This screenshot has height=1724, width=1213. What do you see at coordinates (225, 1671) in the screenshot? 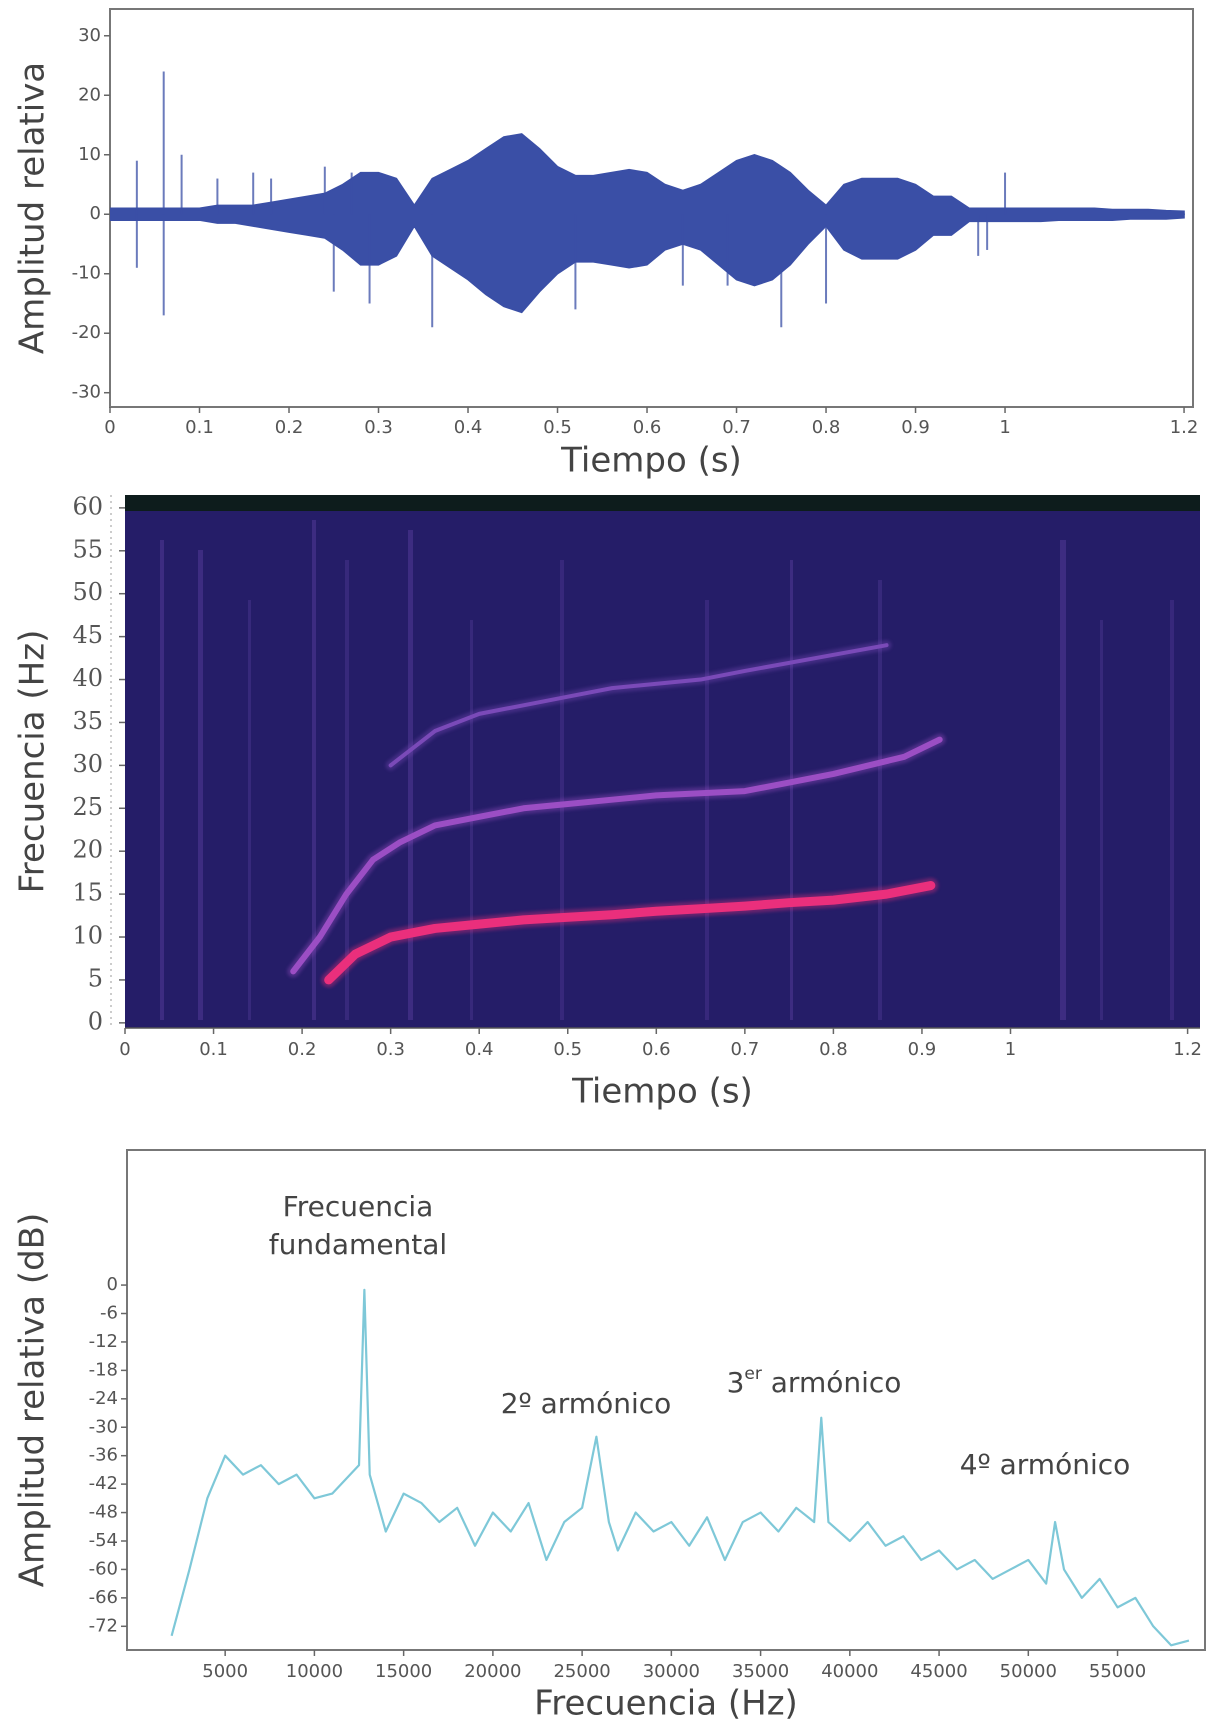
I see `x-tick-label: 5000` at bounding box center [225, 1671].